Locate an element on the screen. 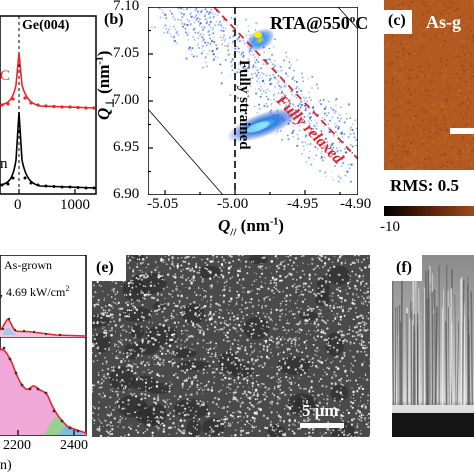 The image size is (474, 474). panel-a-plot is located at coordinates (48, 105).